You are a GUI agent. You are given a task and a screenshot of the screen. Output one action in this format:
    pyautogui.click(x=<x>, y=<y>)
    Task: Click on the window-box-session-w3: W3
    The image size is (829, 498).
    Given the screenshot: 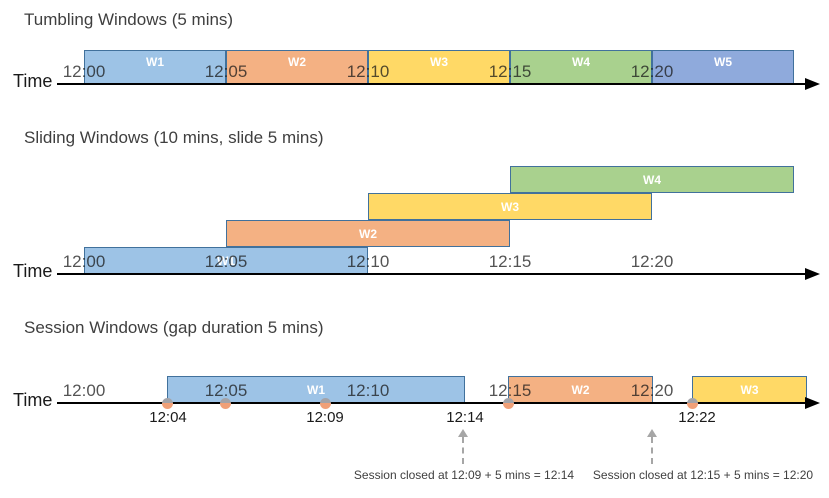 What is the action you would take?
    pyautogui.click(x=749, y=389)
    